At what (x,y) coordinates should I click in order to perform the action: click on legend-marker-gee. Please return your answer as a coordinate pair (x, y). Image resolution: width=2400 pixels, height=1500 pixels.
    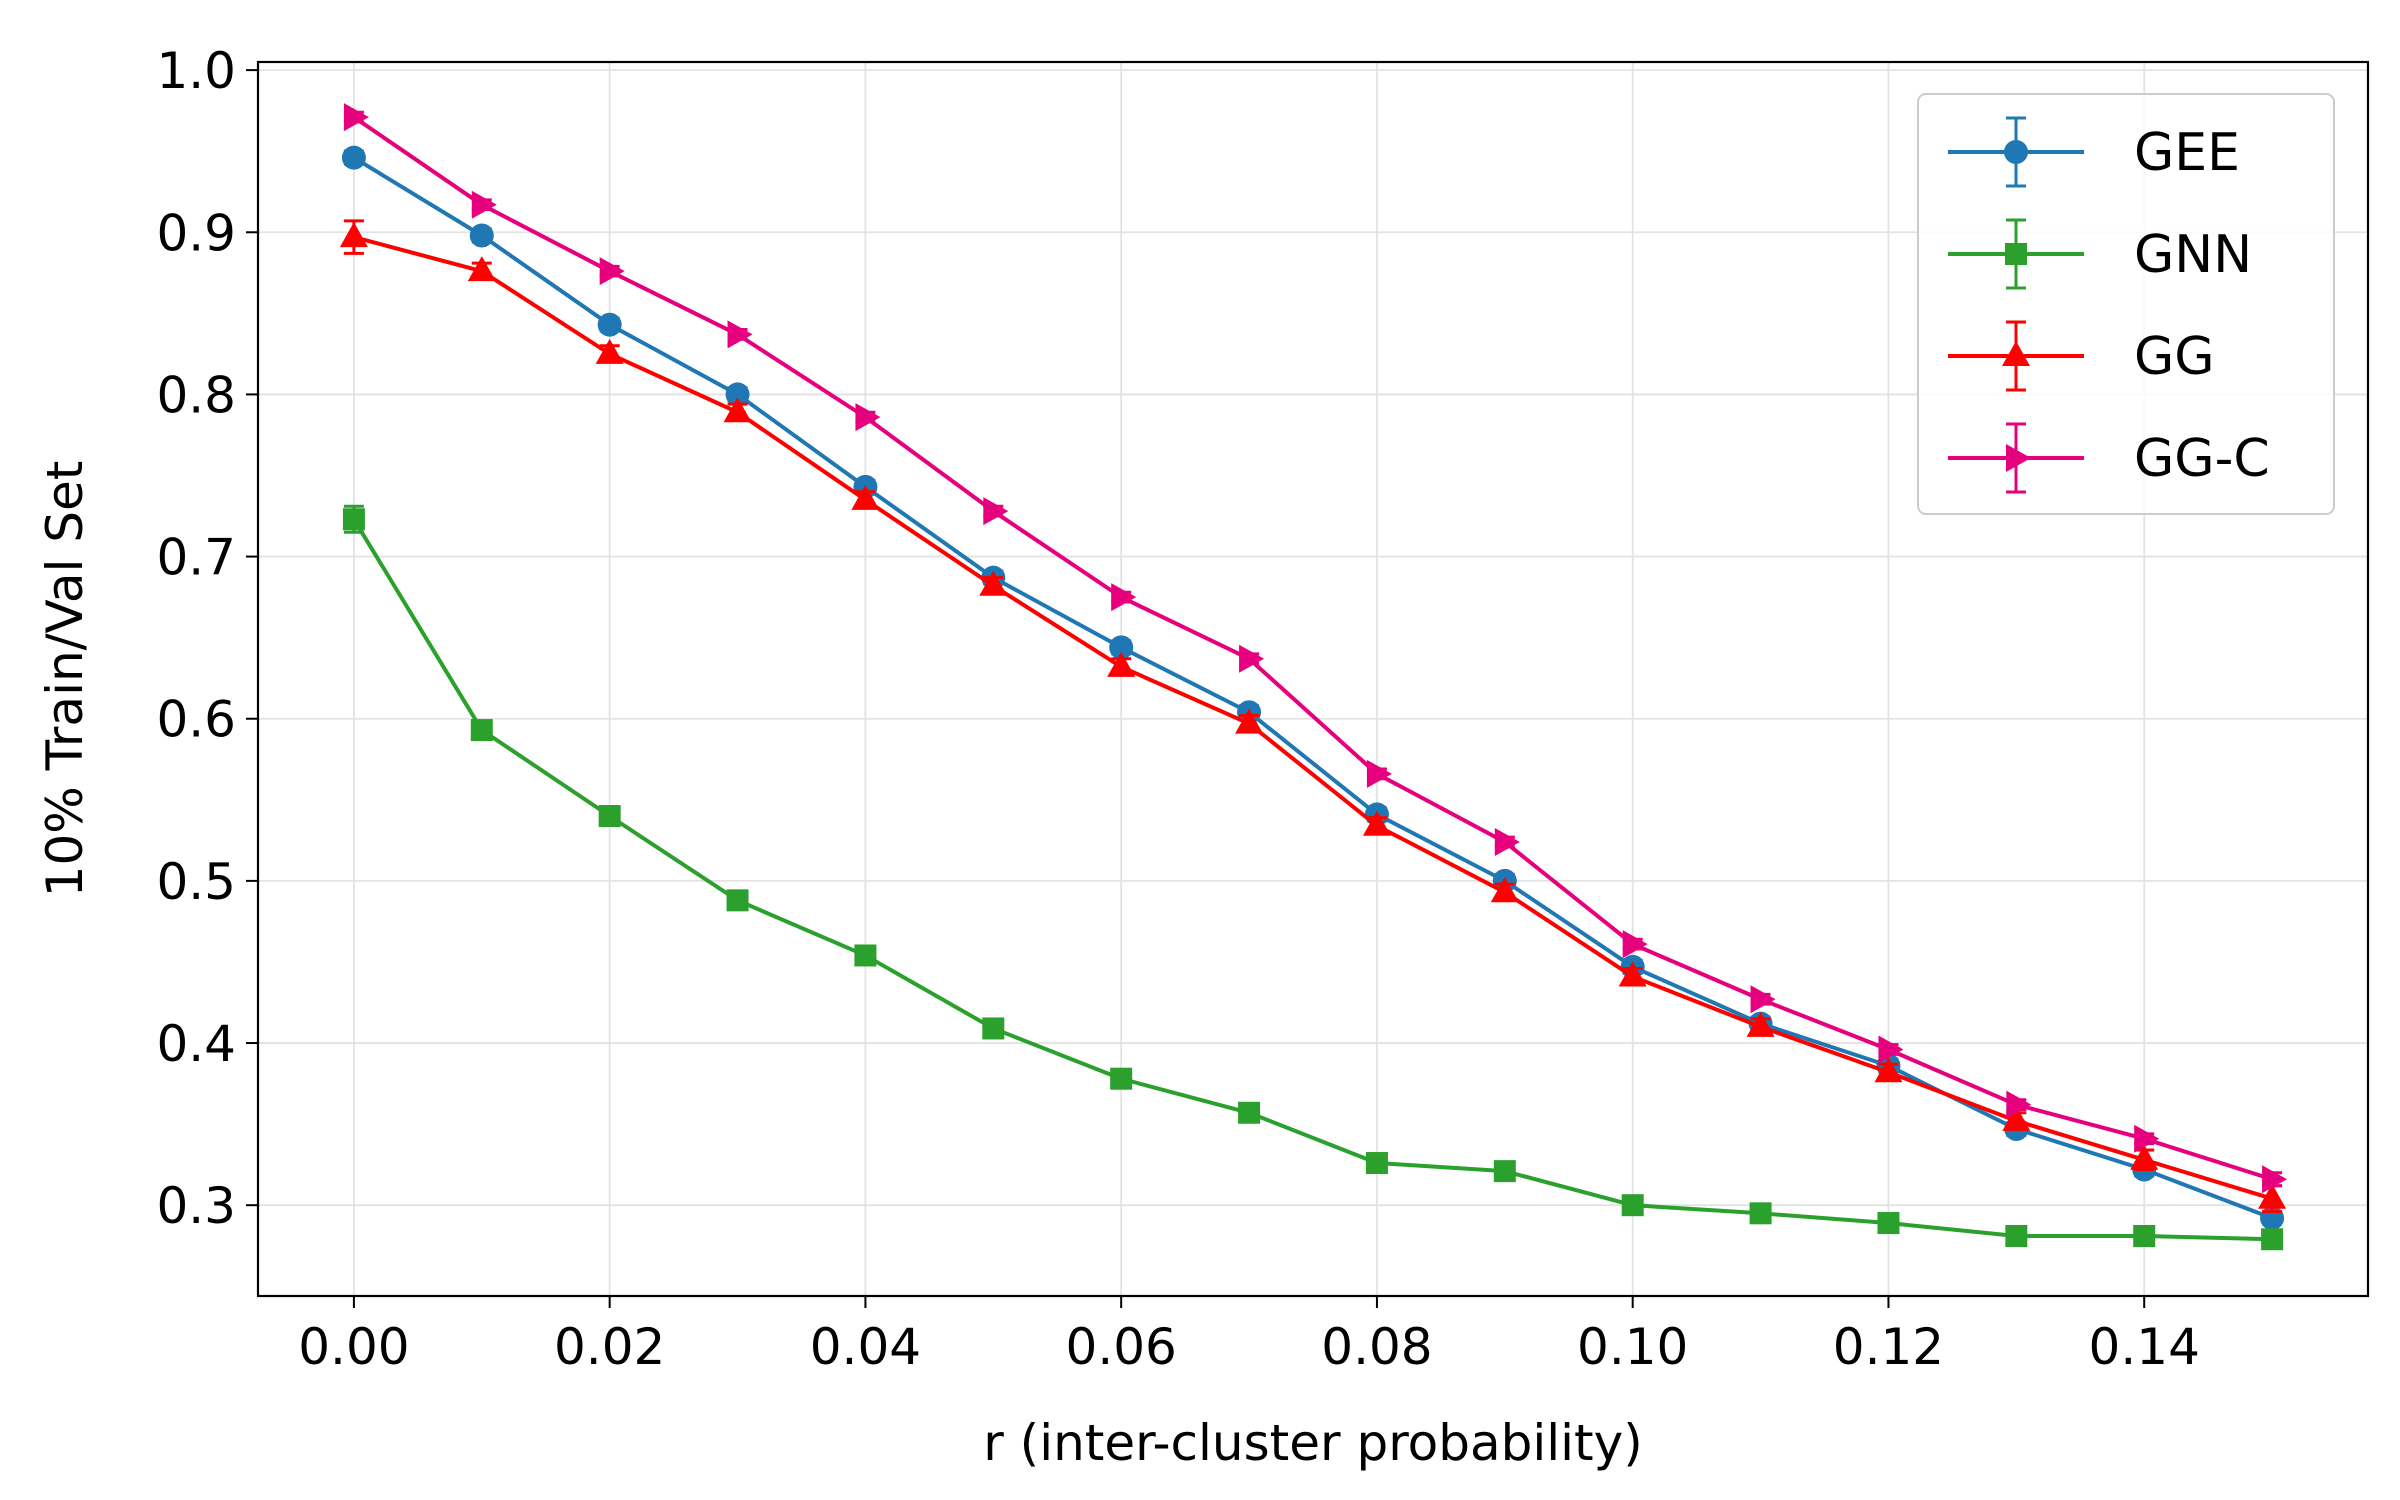
    Looking at the image, I should click on (2016, 152).